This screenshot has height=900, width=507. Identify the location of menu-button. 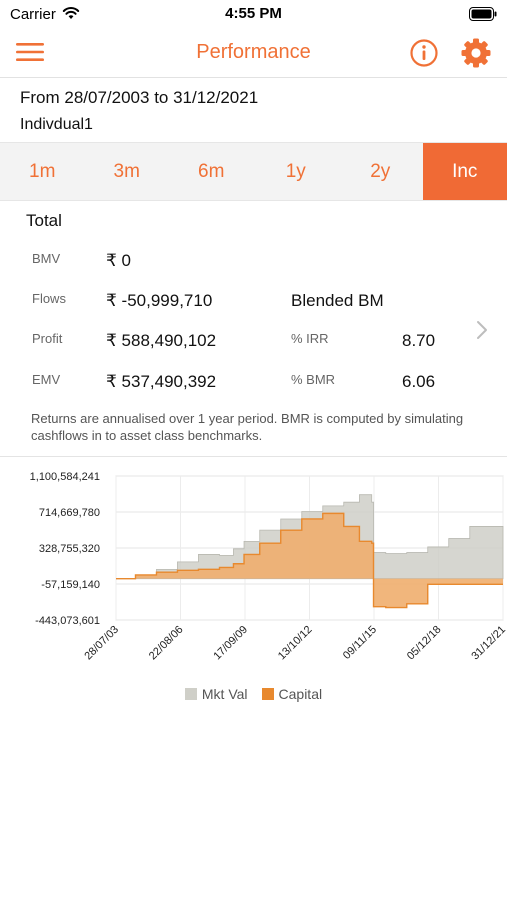
(30, 52).